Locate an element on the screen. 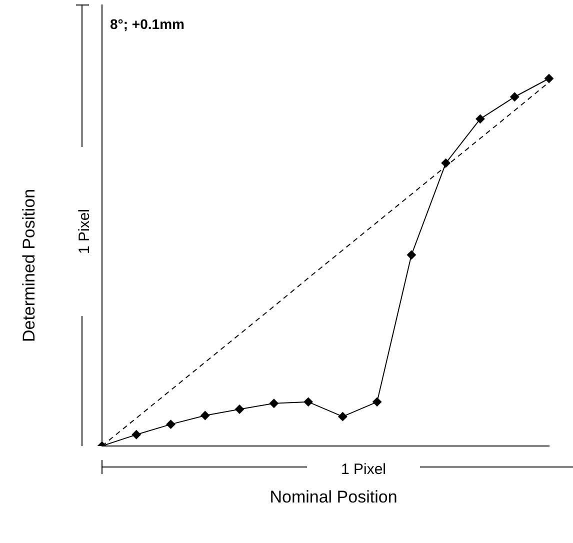 The height and width of the screenshot is (543, 573). x-axis-title: Nominal Position is located at coordinates (334, 497).